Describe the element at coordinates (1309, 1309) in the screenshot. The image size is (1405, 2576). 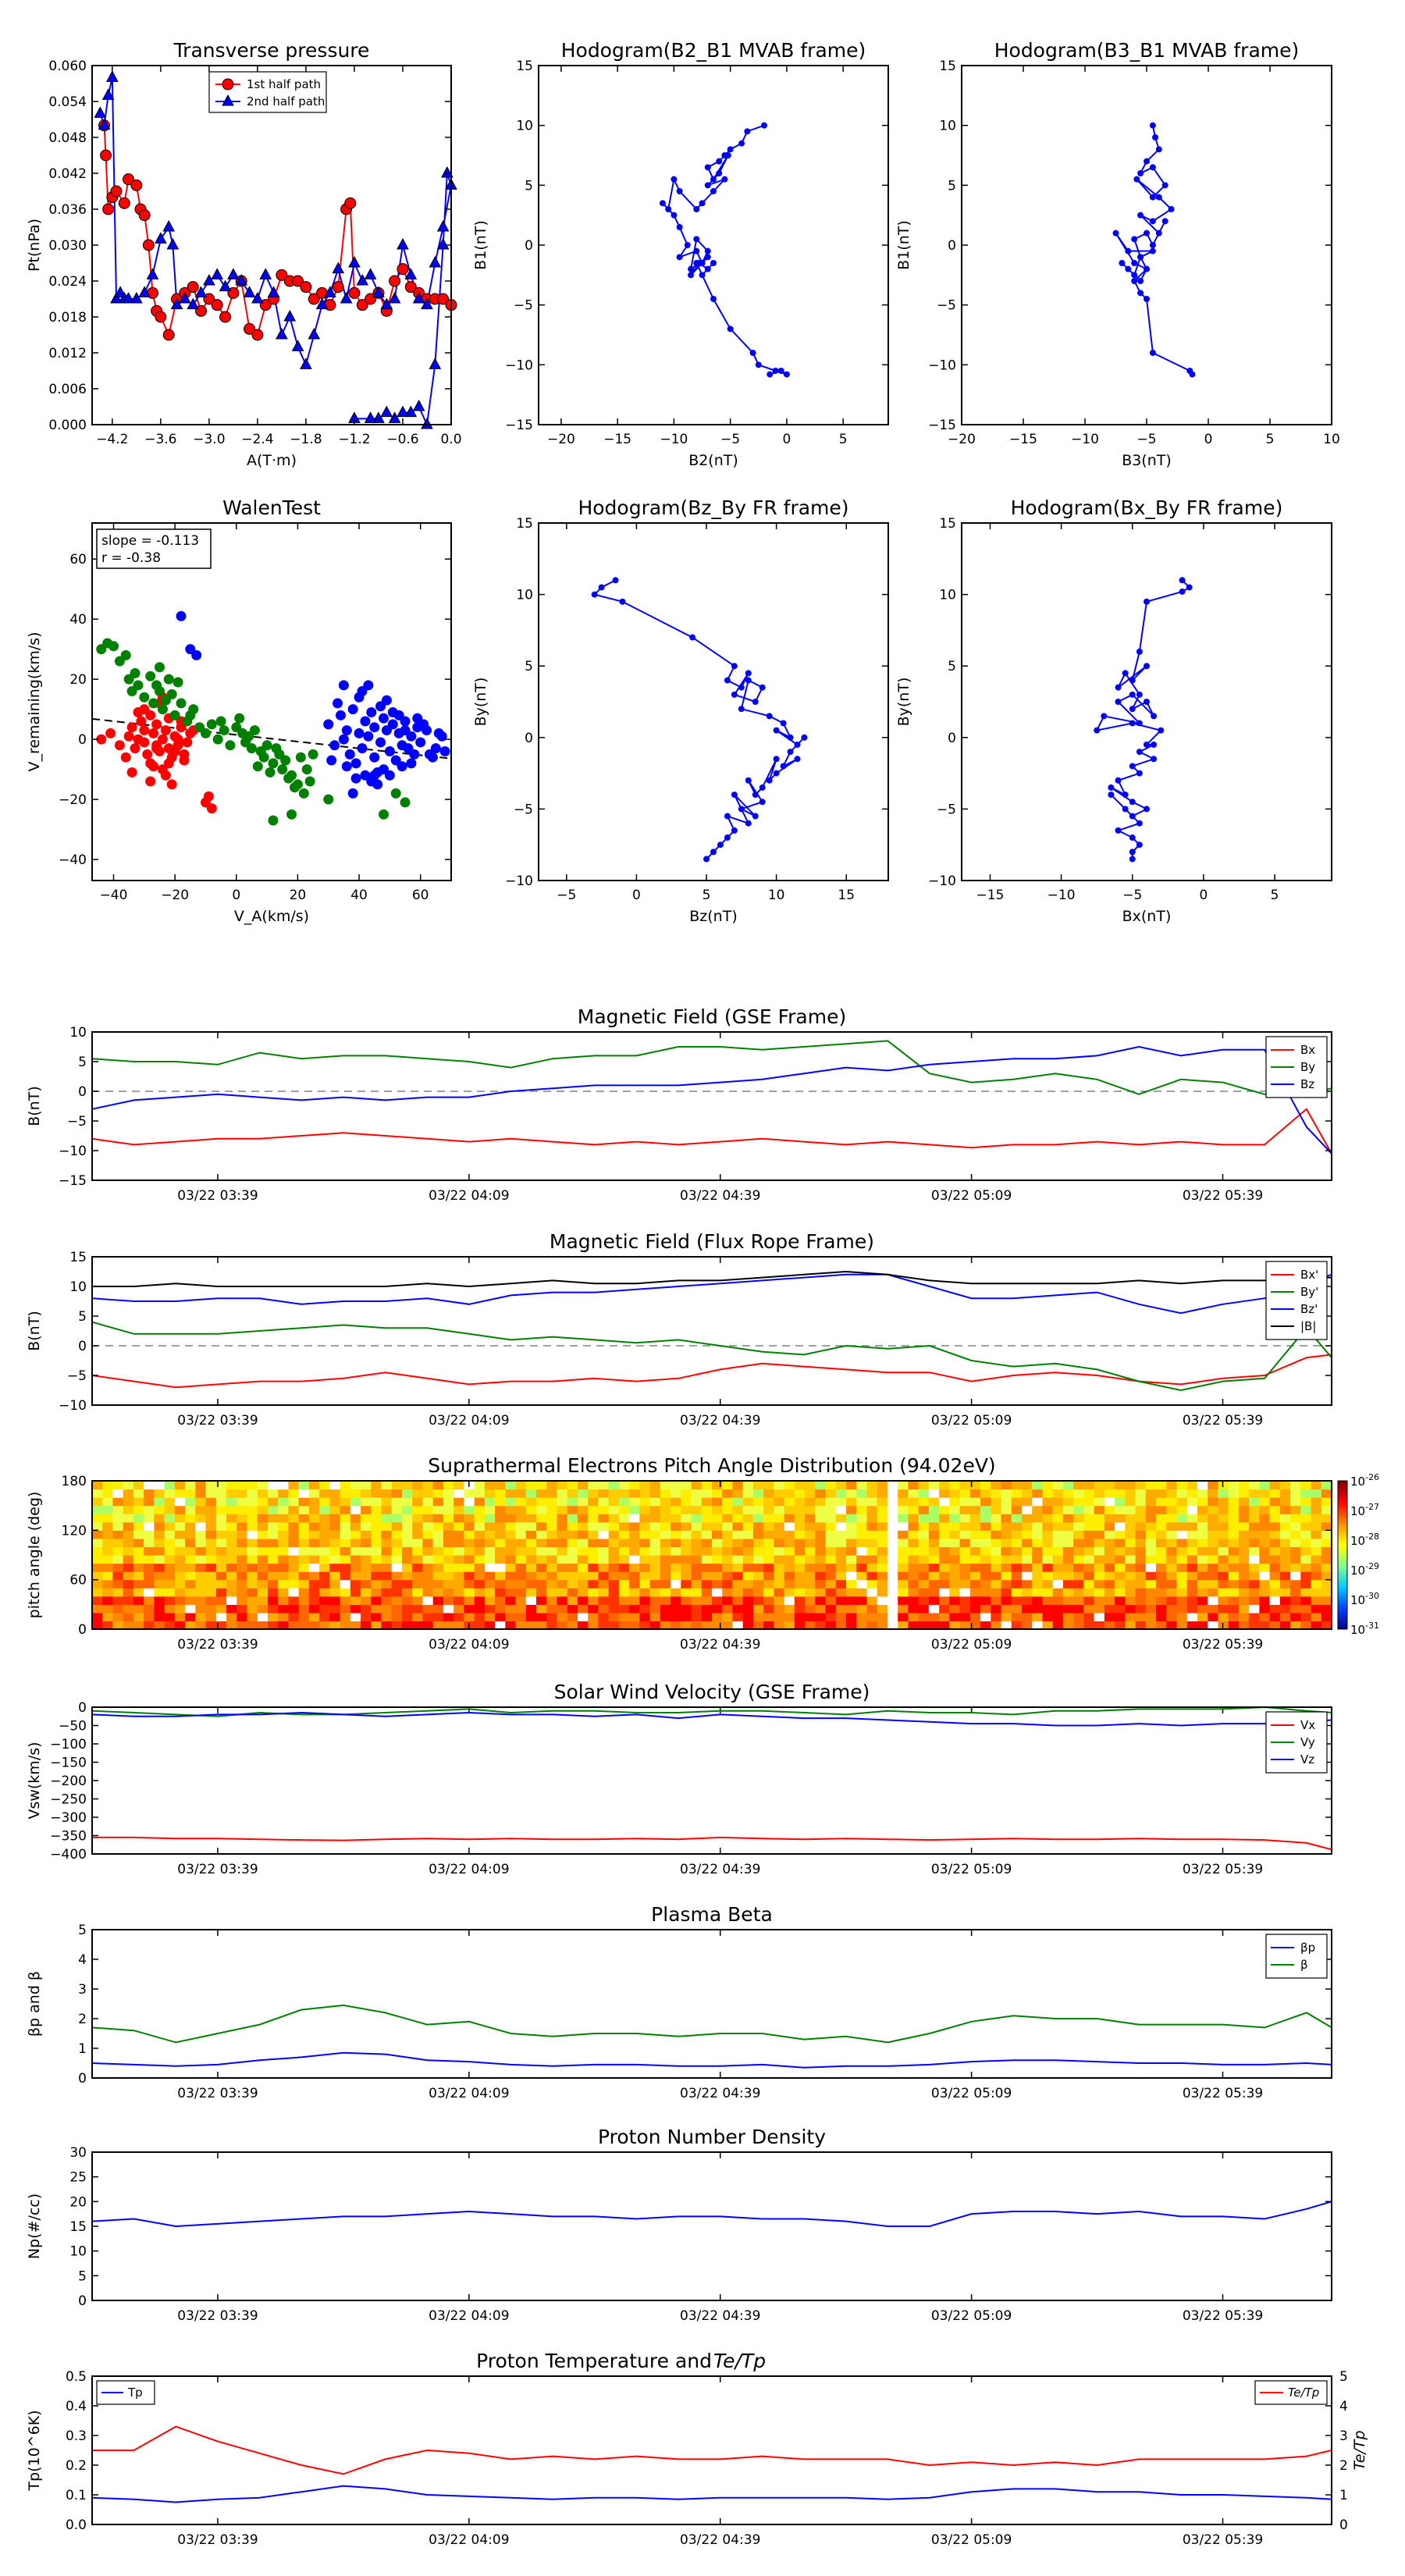
I see `mag_fr-legend-label: Bz'` at that location.